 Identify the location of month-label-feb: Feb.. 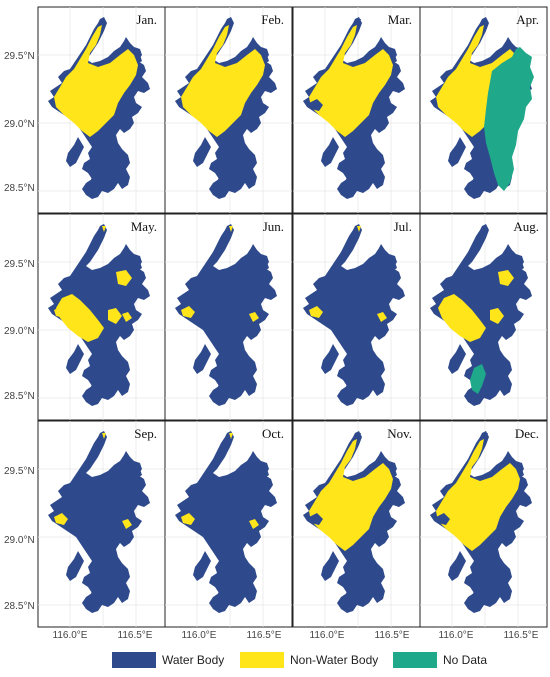
(272, 19).